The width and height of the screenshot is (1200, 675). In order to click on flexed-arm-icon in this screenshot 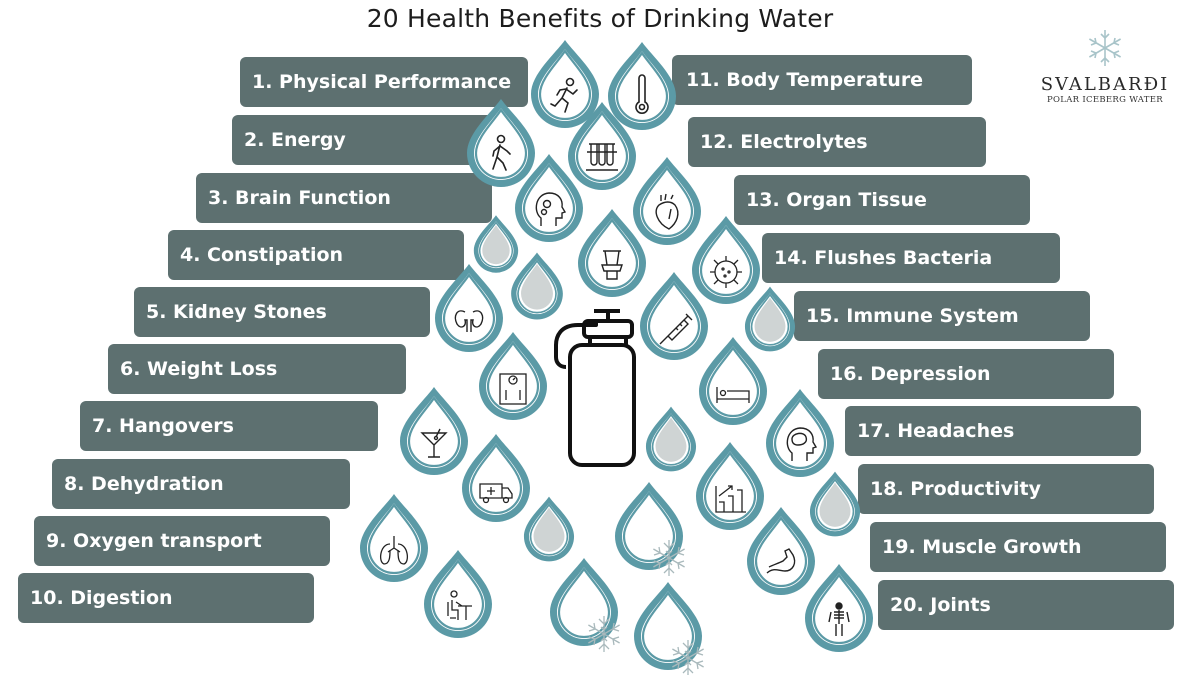, I will do `click(781, 561)`.